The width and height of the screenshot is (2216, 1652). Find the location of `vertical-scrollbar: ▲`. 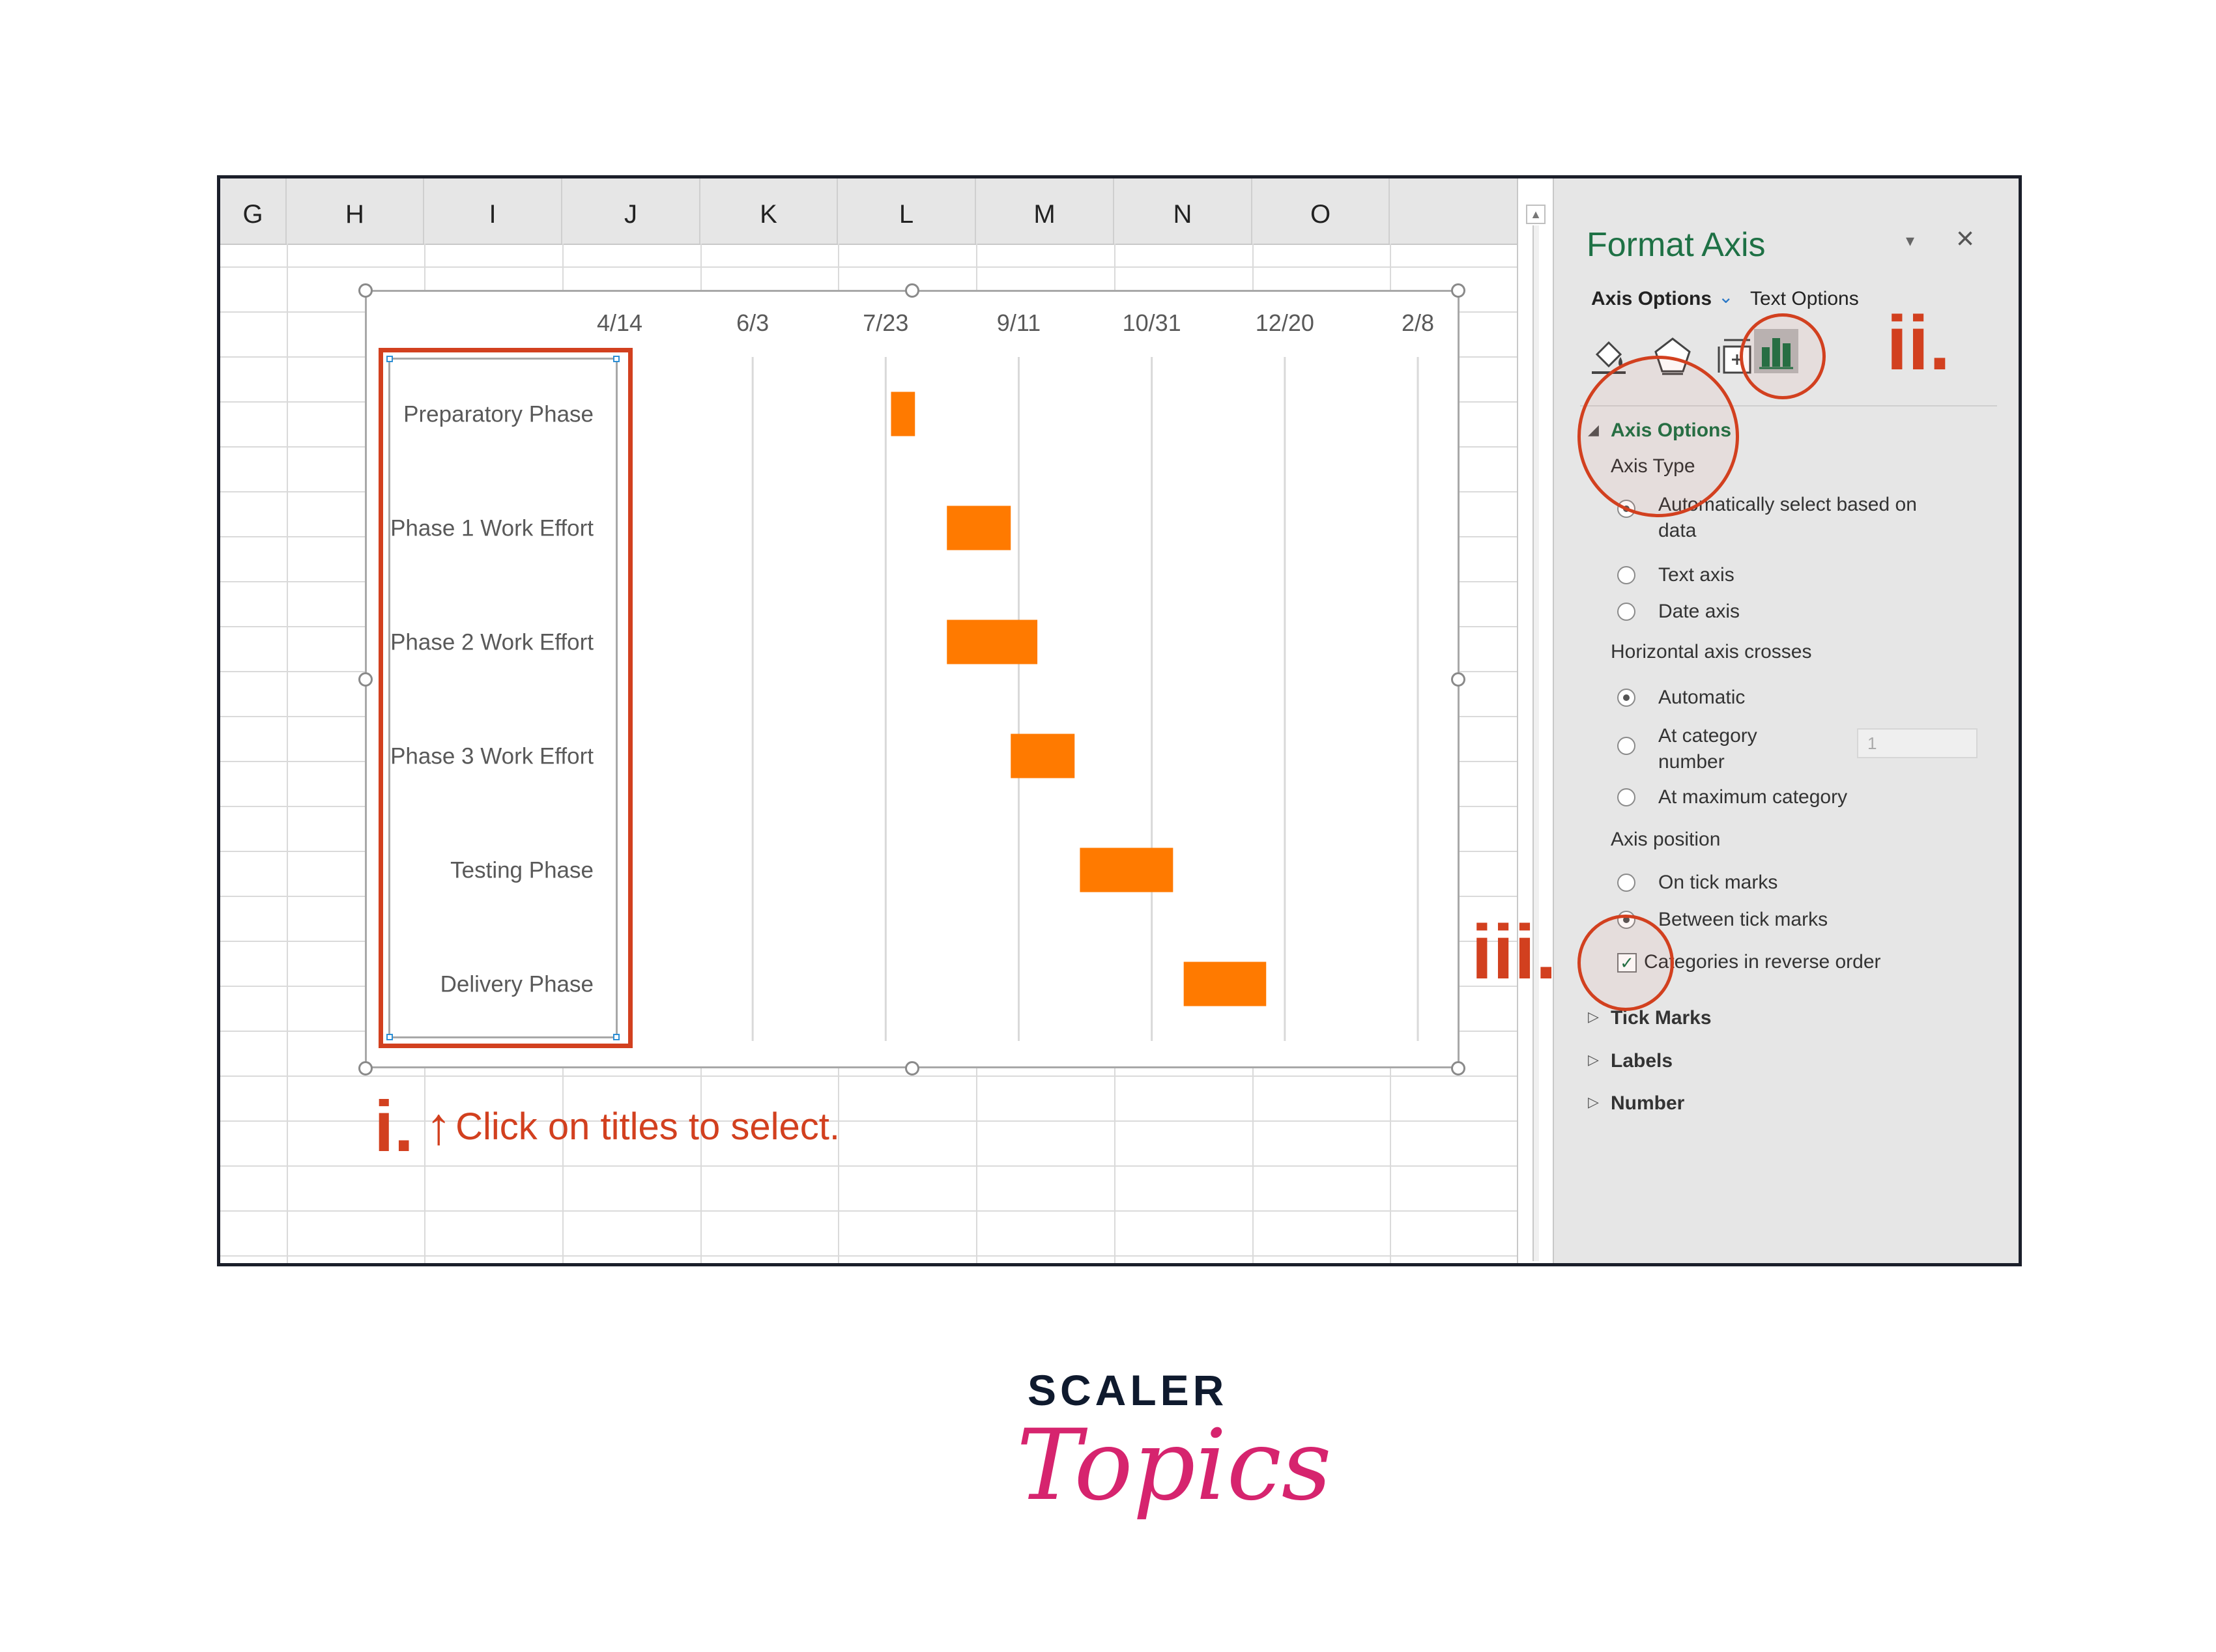

vertical-scrollbar: ▲ is located at coordinates (1535, 720).